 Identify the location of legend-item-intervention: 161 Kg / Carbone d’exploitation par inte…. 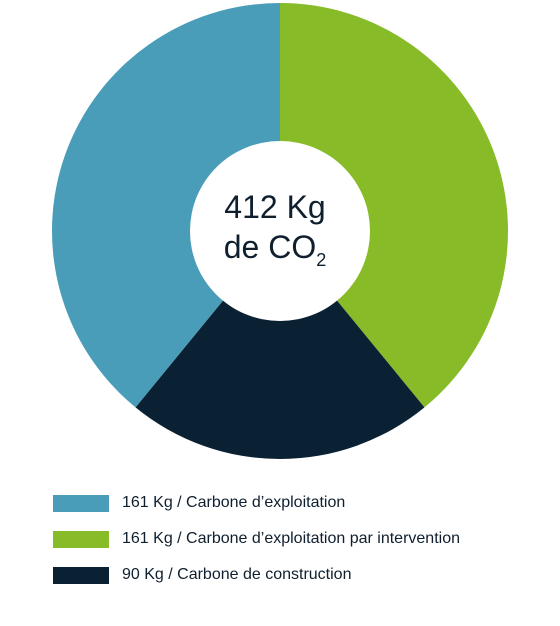
(303, 539).